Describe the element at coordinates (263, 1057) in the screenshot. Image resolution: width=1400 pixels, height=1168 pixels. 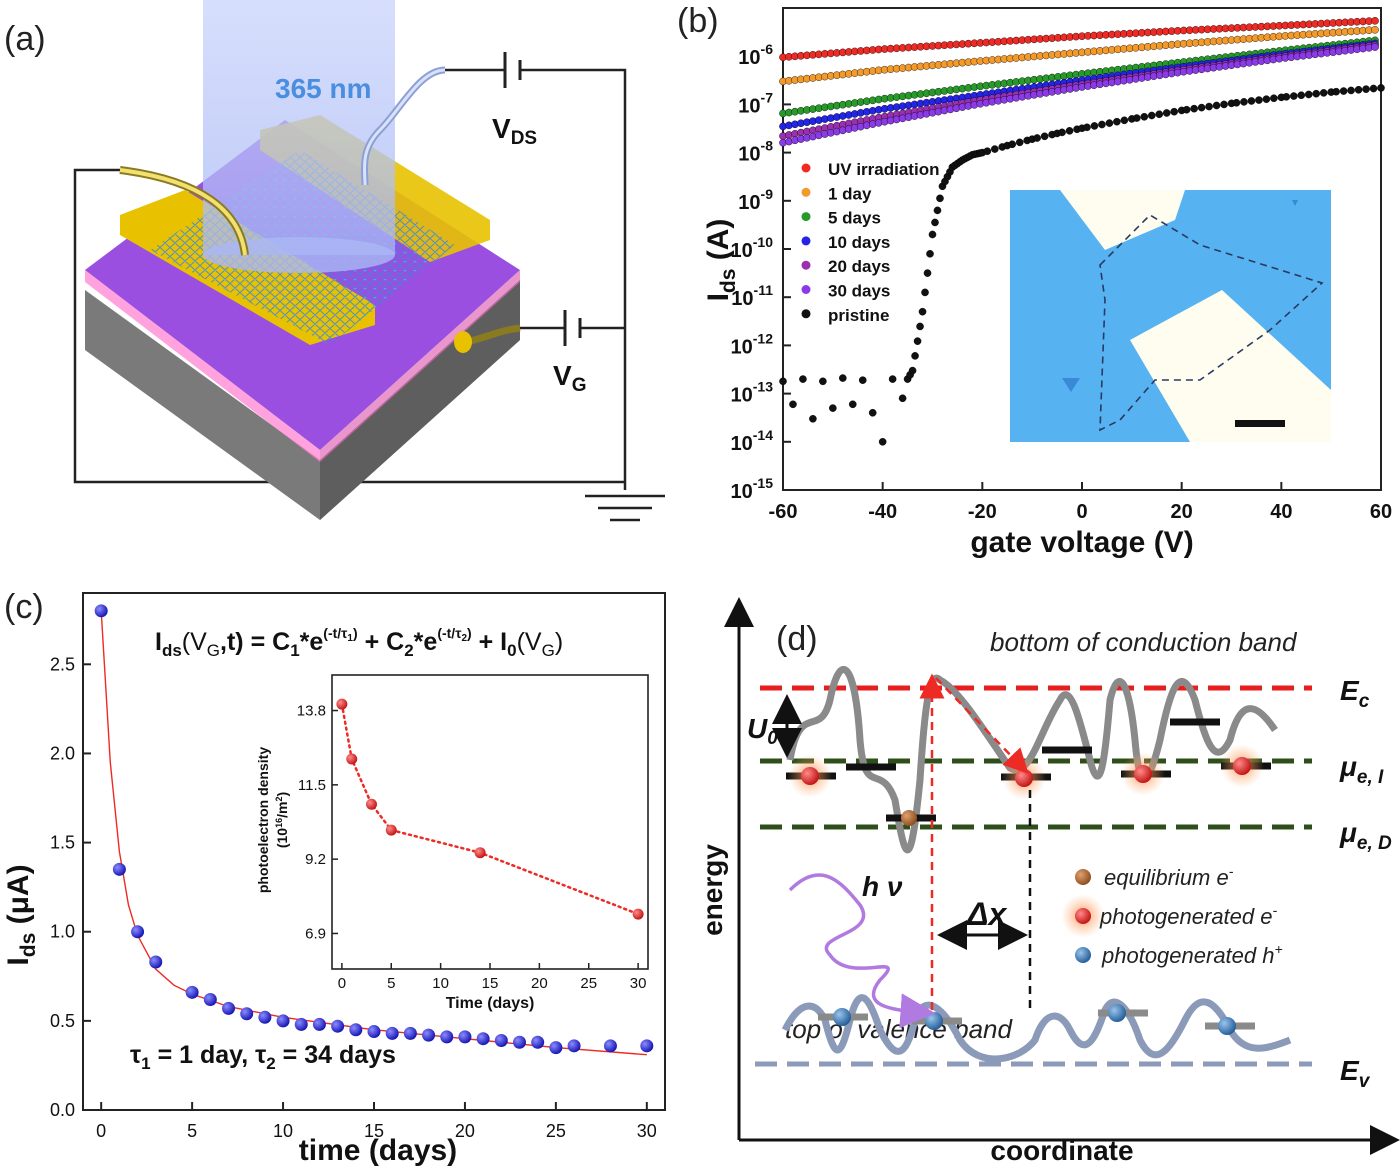
I see `tau-values: τ1 = 1 day, τ2 = 34 days` at that location.